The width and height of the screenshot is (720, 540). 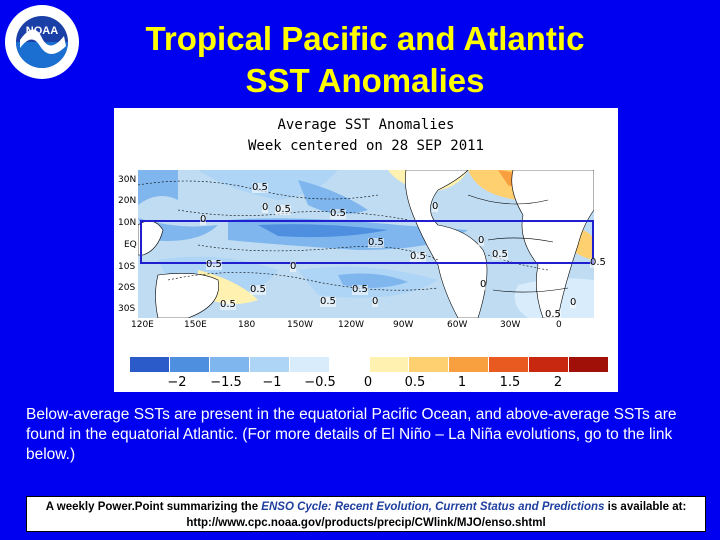 What do you see at coordinates (368, 382) in the screenshot?
I see `colorbar-label: 0` at bounding box center [368, 382].